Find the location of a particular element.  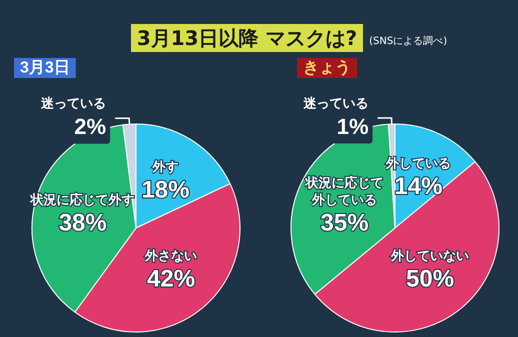

slice-label: 外さない is located at coordinates (171, 255).